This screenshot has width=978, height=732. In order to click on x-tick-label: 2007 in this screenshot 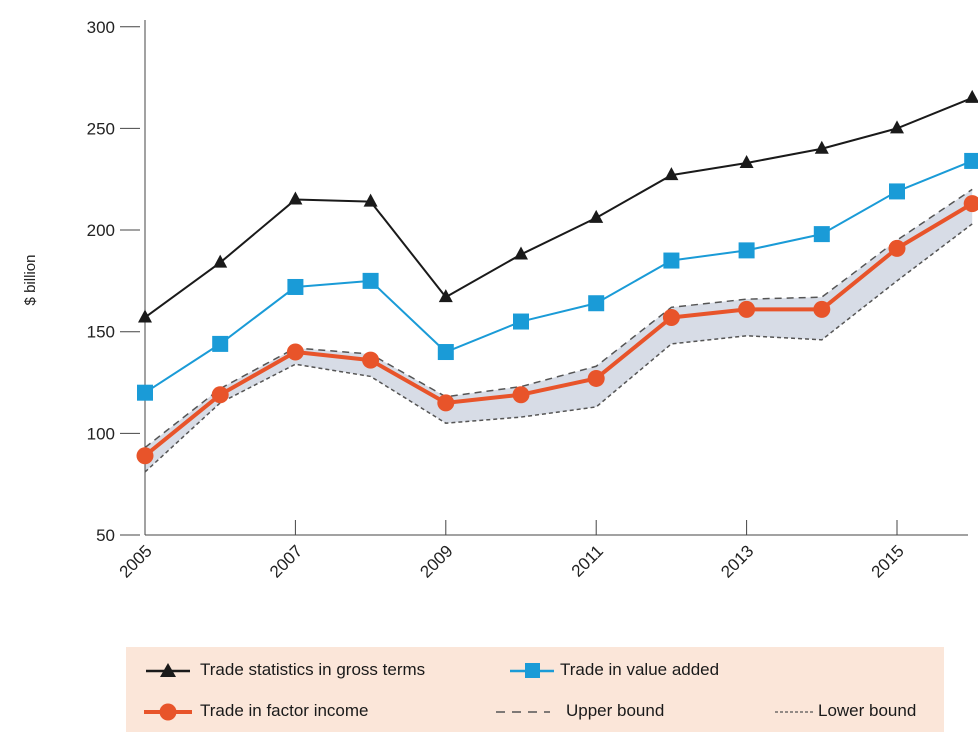, I will do `click(286, 561)`.